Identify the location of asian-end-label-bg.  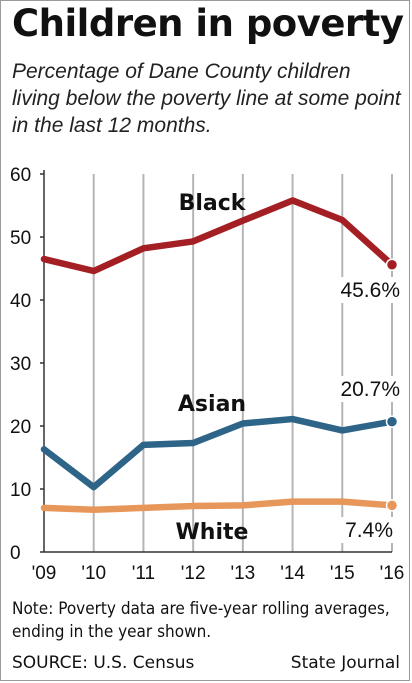
(366, 389).